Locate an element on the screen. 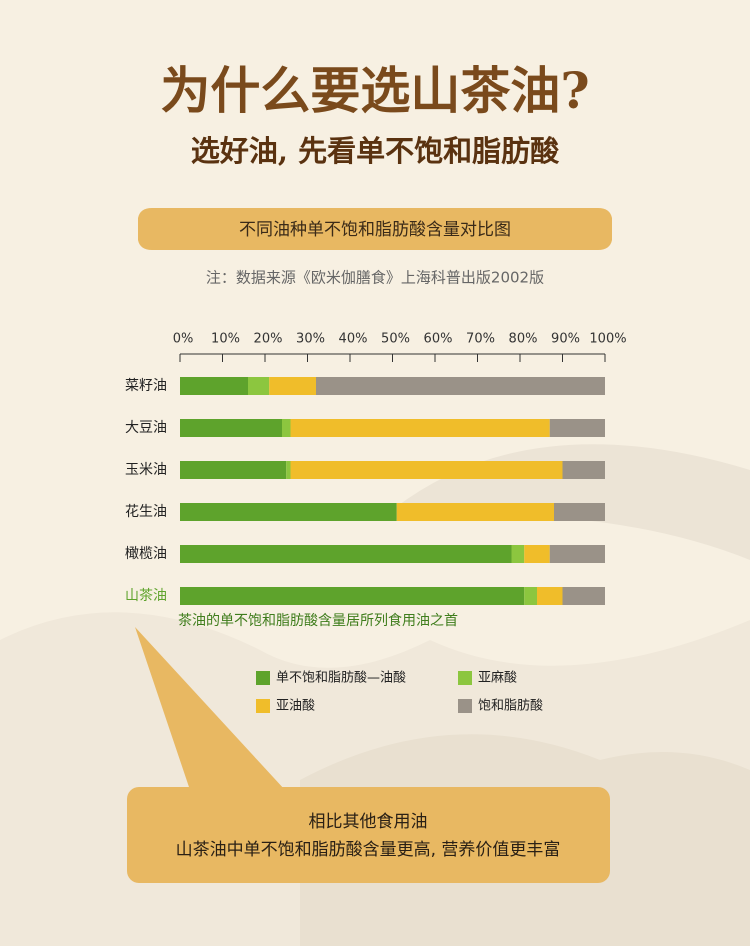  chart-annotation: 茶油的单不饱和脂肪酸含量居所列食用油之首 is located at coordinates (318, 620).